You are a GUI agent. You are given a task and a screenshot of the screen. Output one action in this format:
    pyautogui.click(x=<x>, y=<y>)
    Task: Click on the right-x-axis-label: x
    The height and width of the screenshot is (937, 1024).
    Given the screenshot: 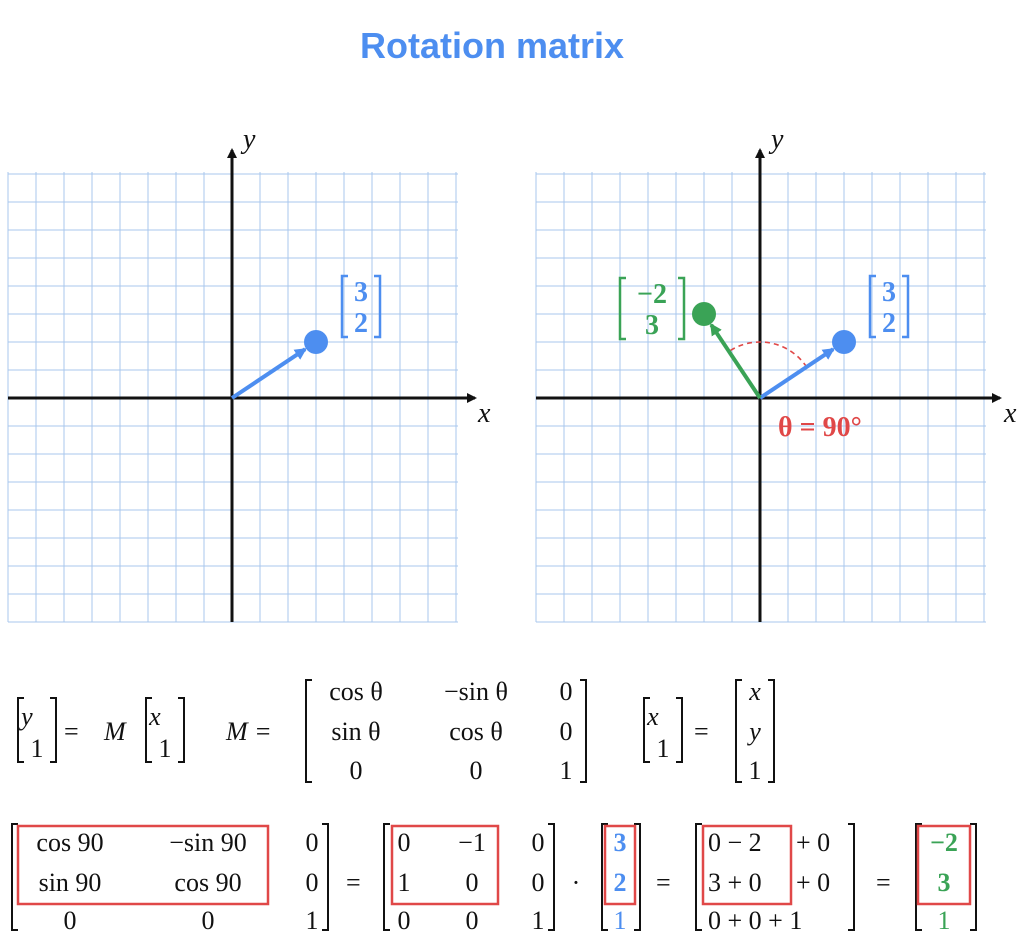 What is the action you would take?
    pyautogui.click(x=1010, y=413)
    